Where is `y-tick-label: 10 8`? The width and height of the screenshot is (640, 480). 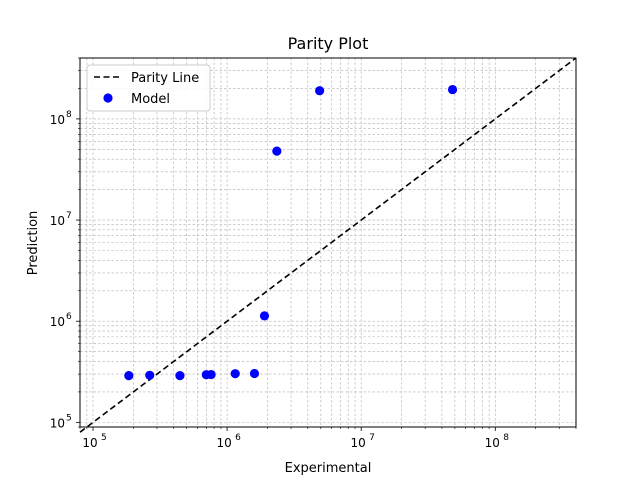
y-tick-label: 10 8 is located at coordinates (61, 118).